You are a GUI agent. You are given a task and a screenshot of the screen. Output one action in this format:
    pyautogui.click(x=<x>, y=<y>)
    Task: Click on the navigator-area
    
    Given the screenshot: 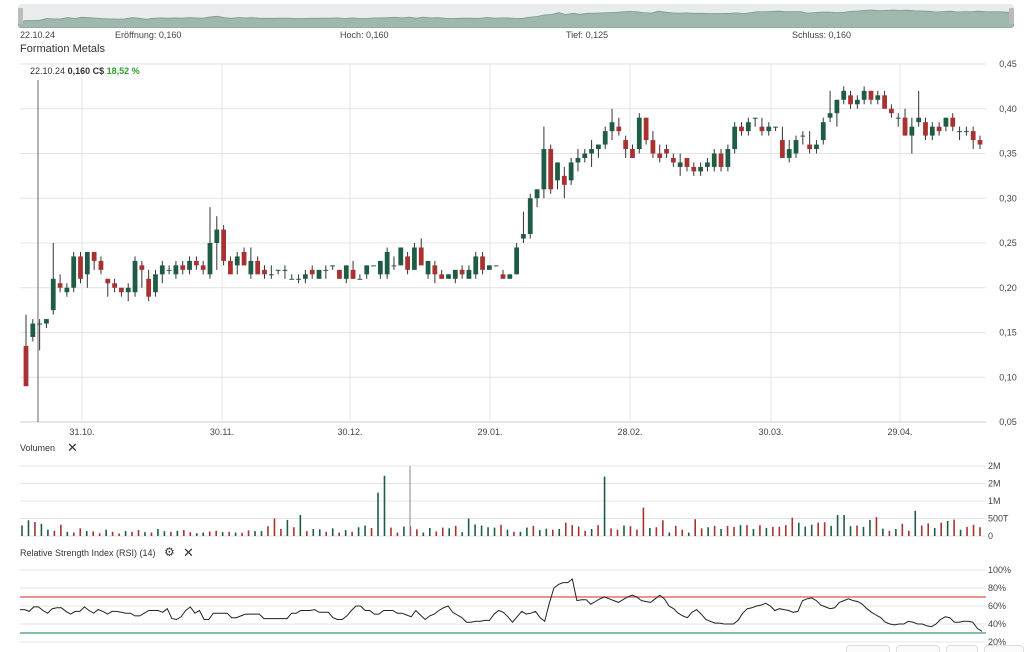 What is the action you would take?
    pyautogui.click(x=516, y=18)
    